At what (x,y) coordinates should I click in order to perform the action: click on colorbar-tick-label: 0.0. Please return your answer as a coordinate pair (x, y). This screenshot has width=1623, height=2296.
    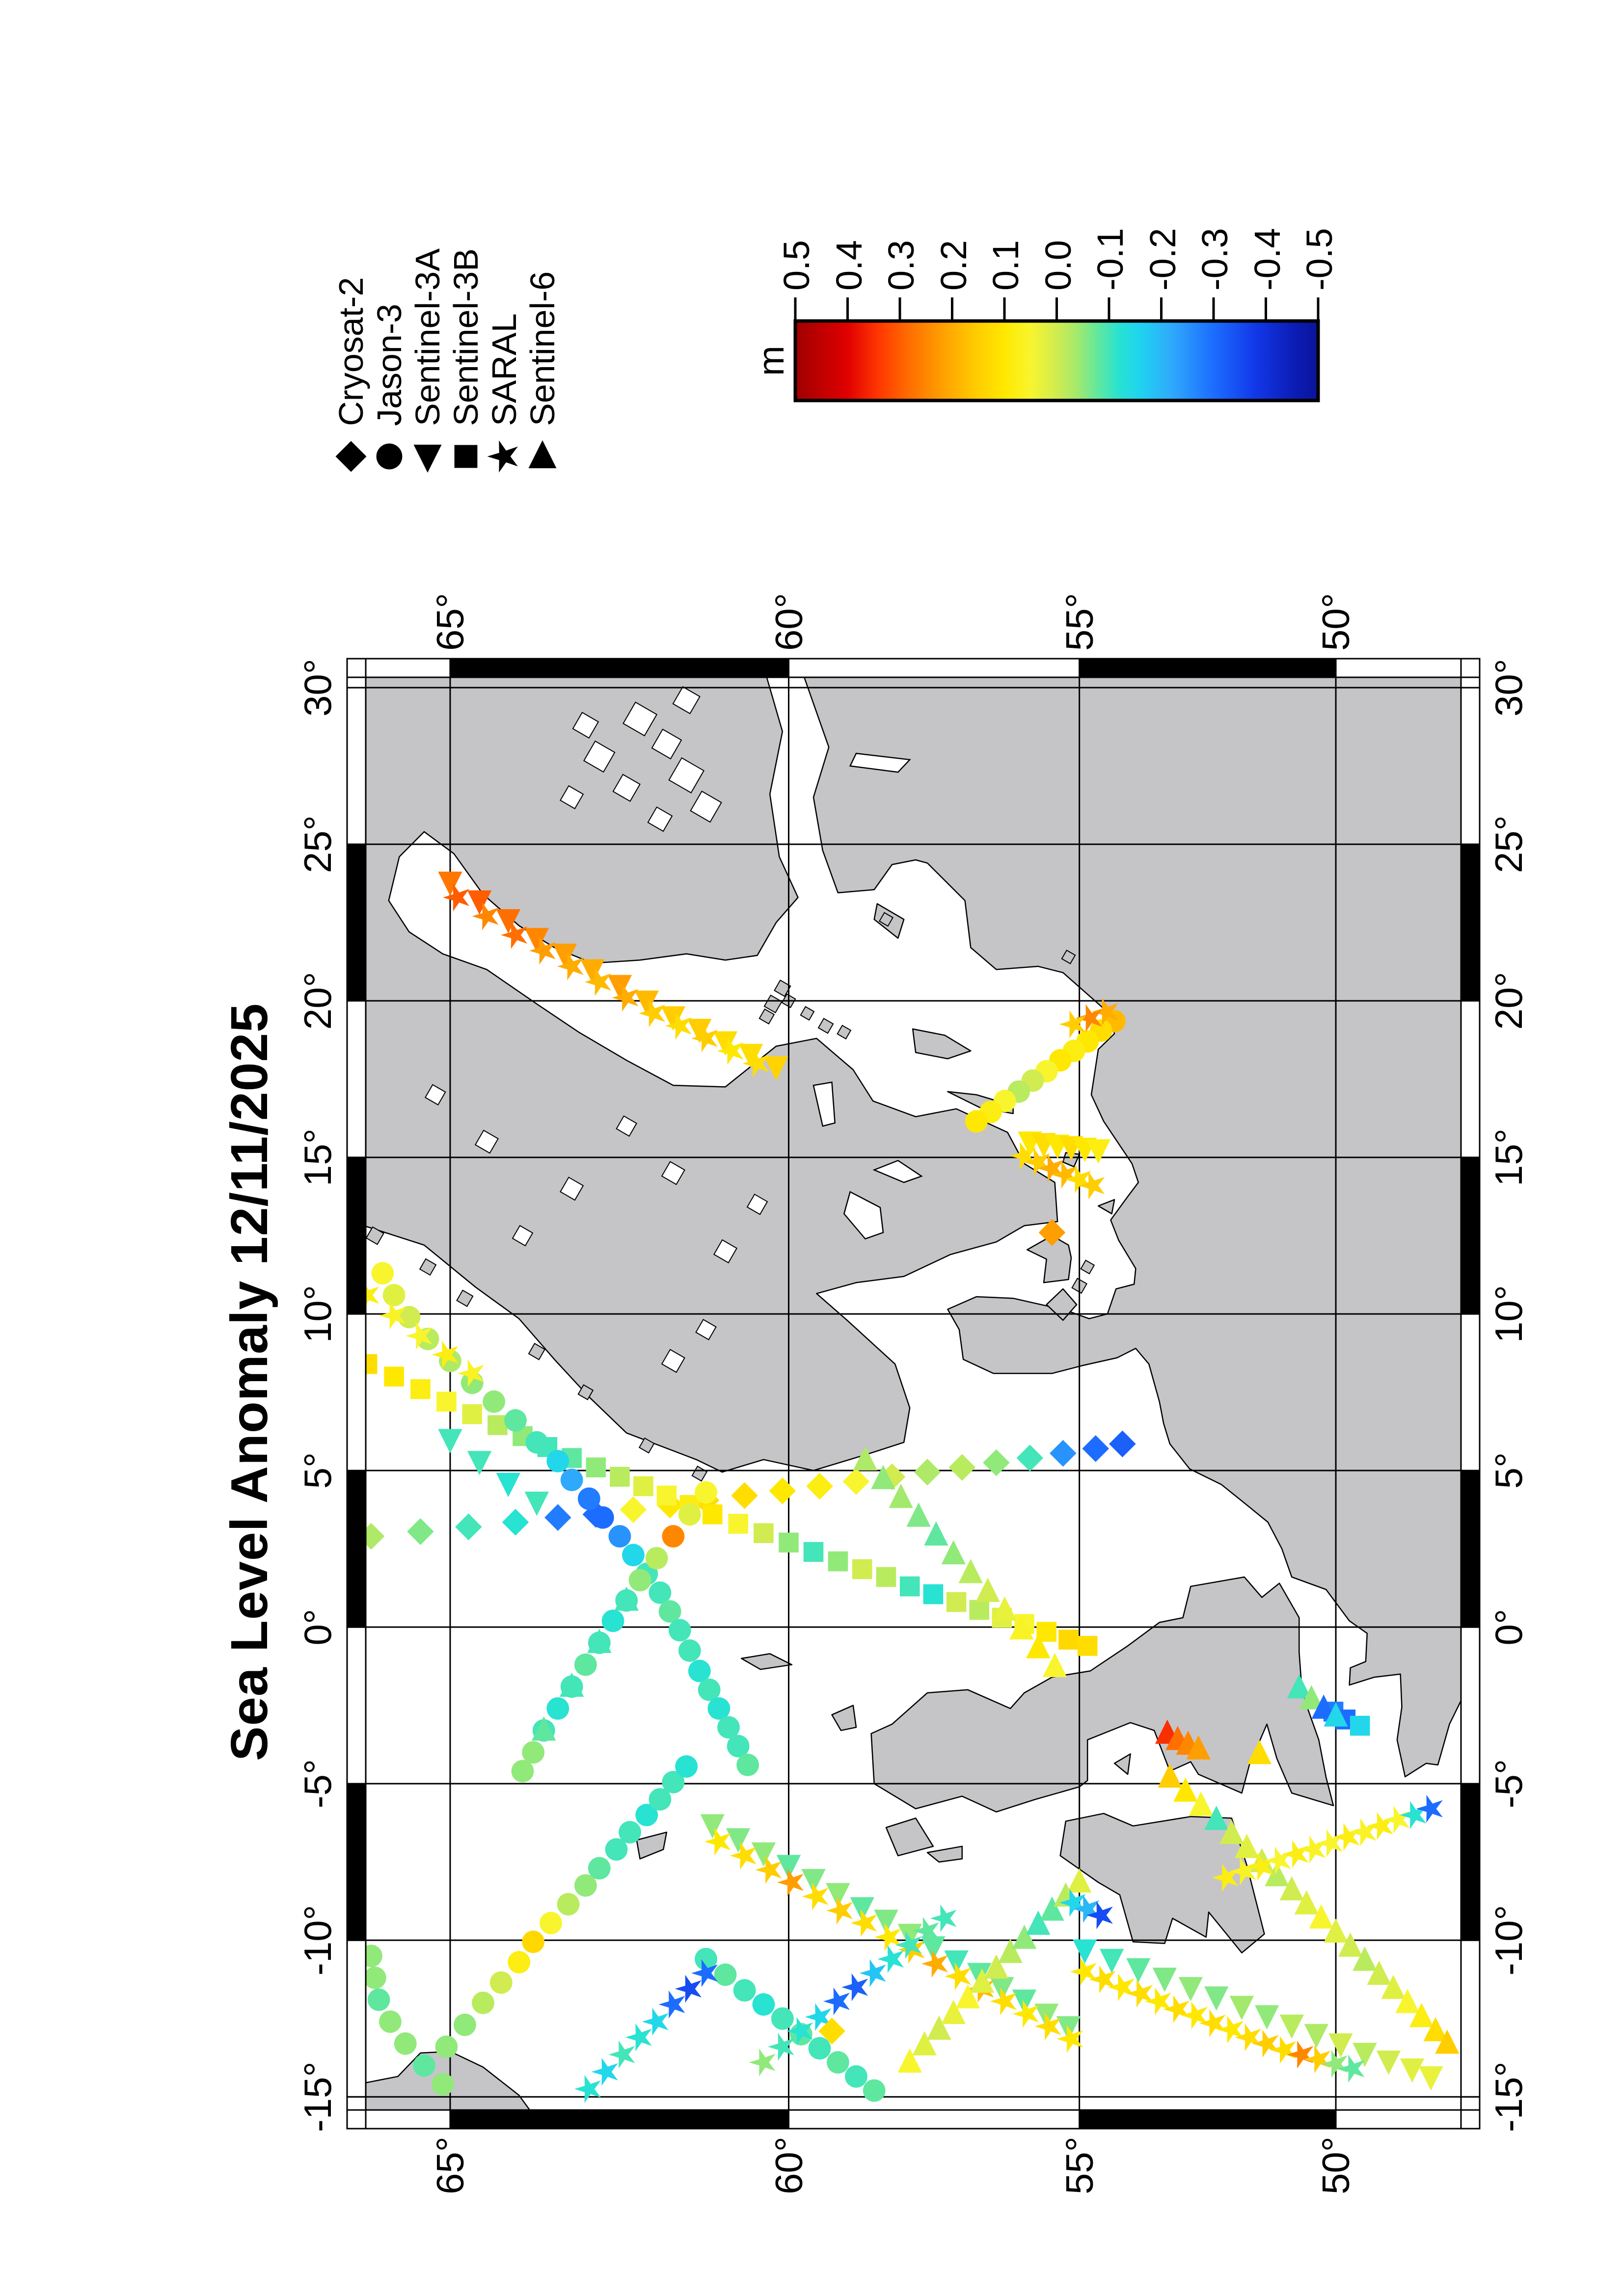
    Looking at the image, I should click on (1058, 265).